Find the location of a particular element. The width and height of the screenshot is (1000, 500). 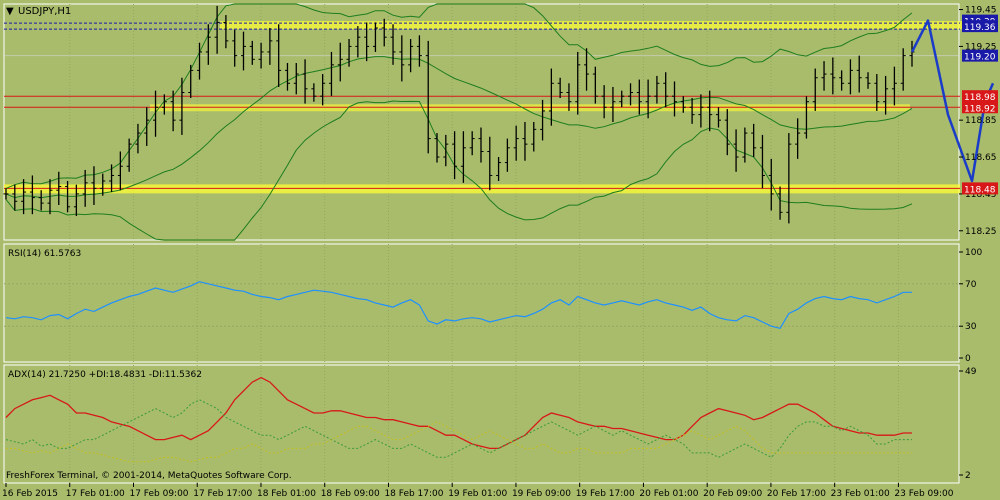

time-tick-label: 20 Feb 01:00 is located at coordinates (668, 494).